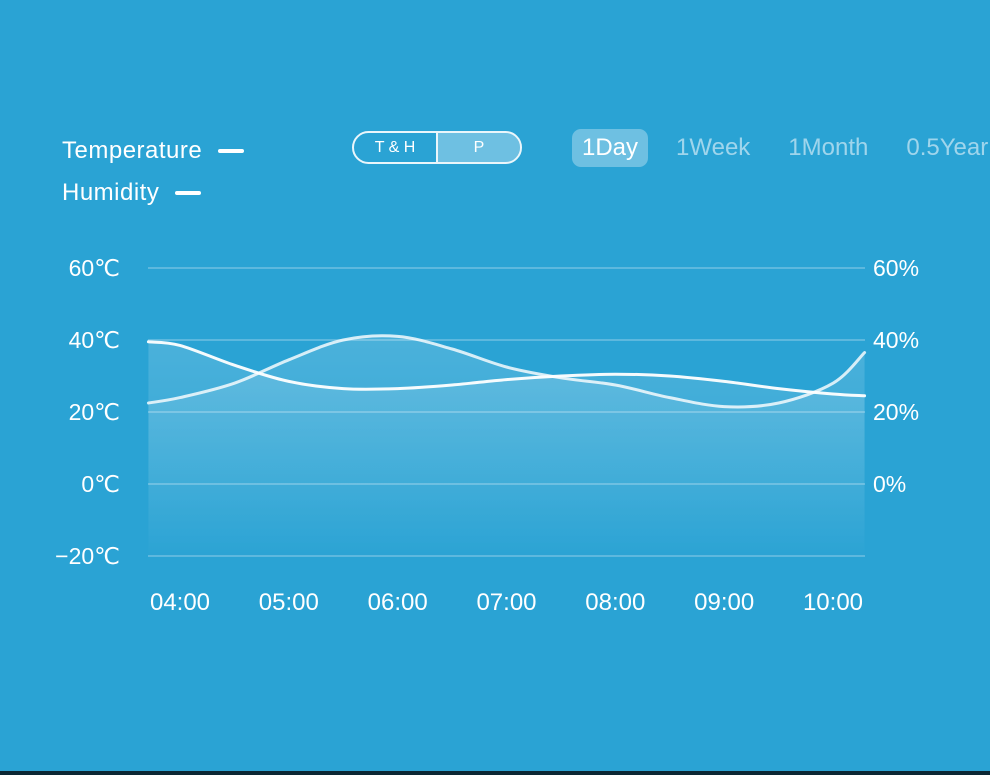 The width and height of the screenshot is (990, 775). I want to click on tab-1day: 1Day, so click(610, 148).